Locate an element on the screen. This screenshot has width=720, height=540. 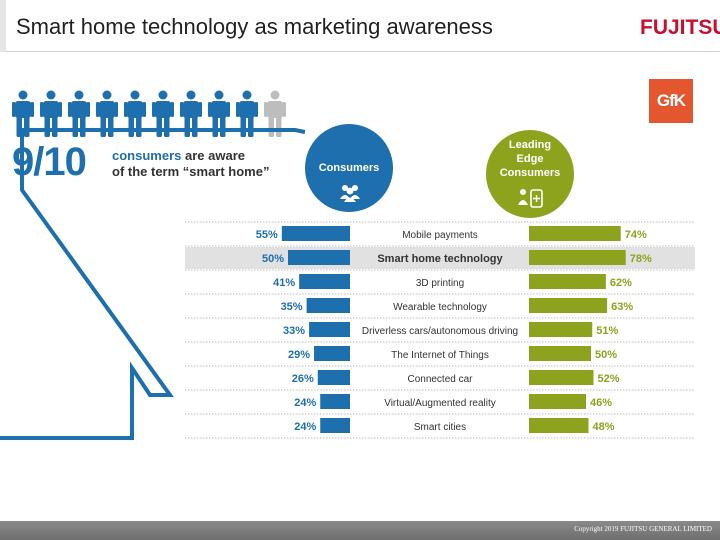
title-accent is located at coordinates (3, 26).